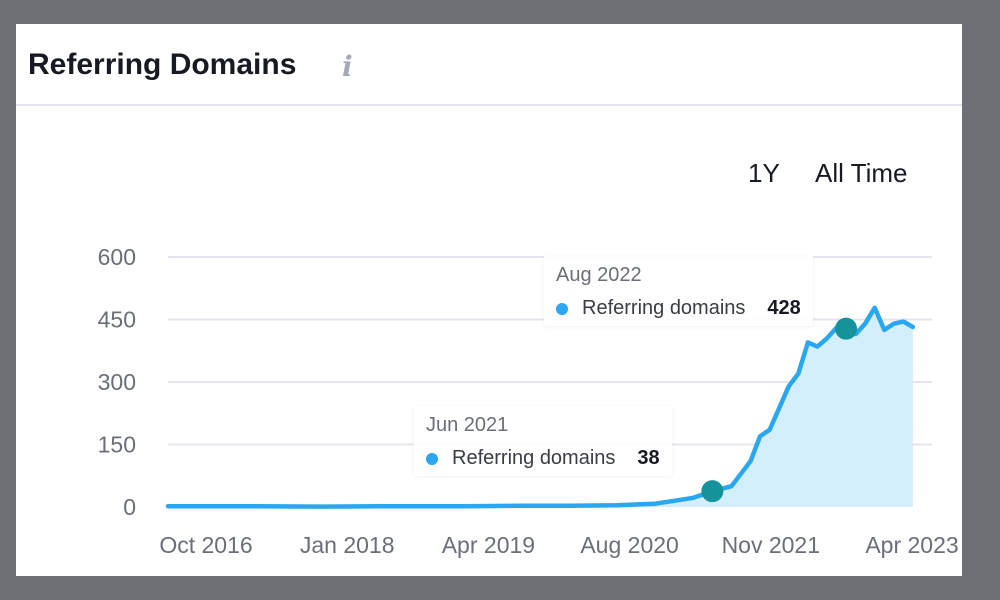  What do you see at coordinates (117, 445) in the screenshot?
I see `y-tick-label: 150` at bounding box center [117, 445].